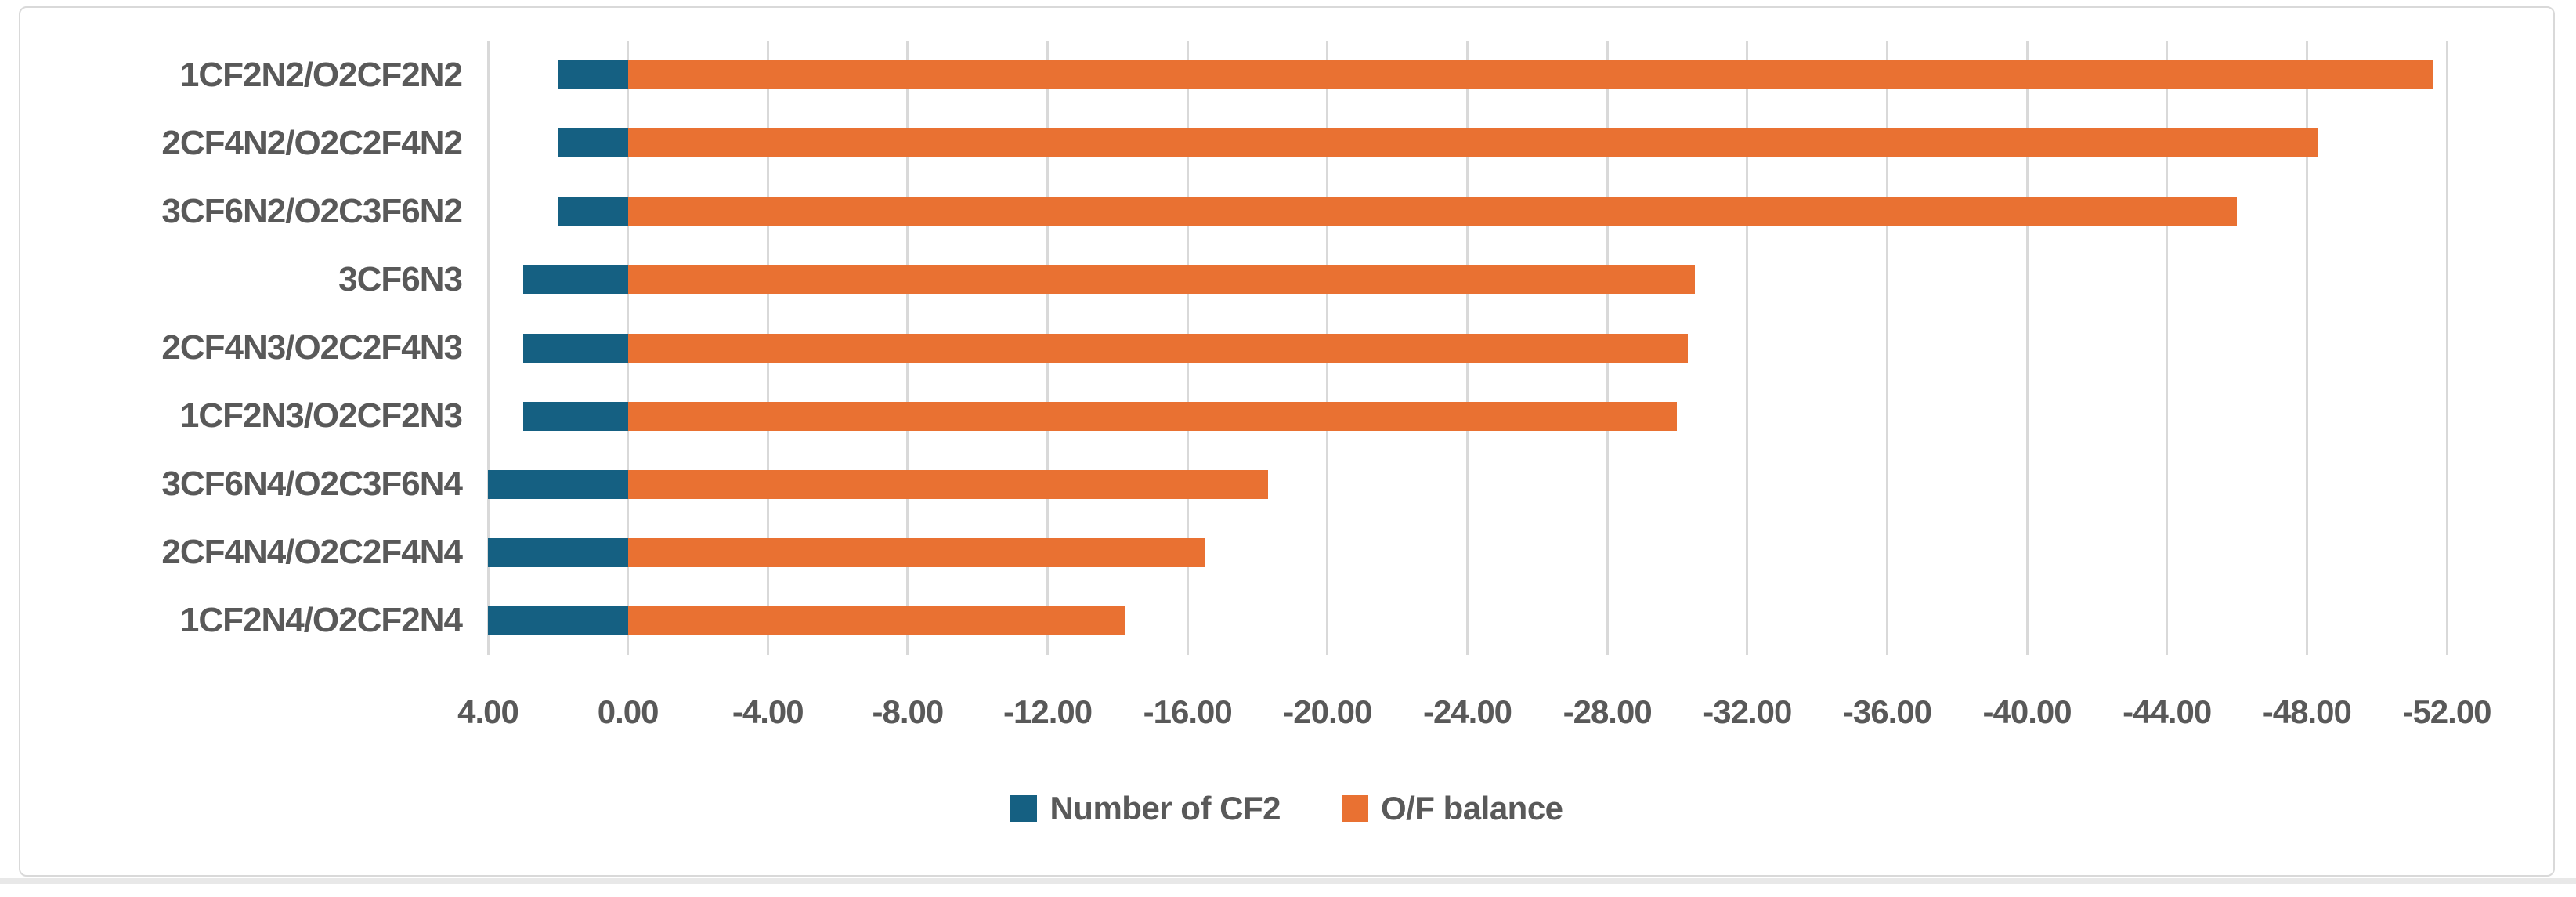 This screenshot has width=2576, height=897. What do you see at coordinates (321, 74) in the screenshot?
I see `category-label: 1CF2N2/O2CF2N2` at bounding box center [321, 74].